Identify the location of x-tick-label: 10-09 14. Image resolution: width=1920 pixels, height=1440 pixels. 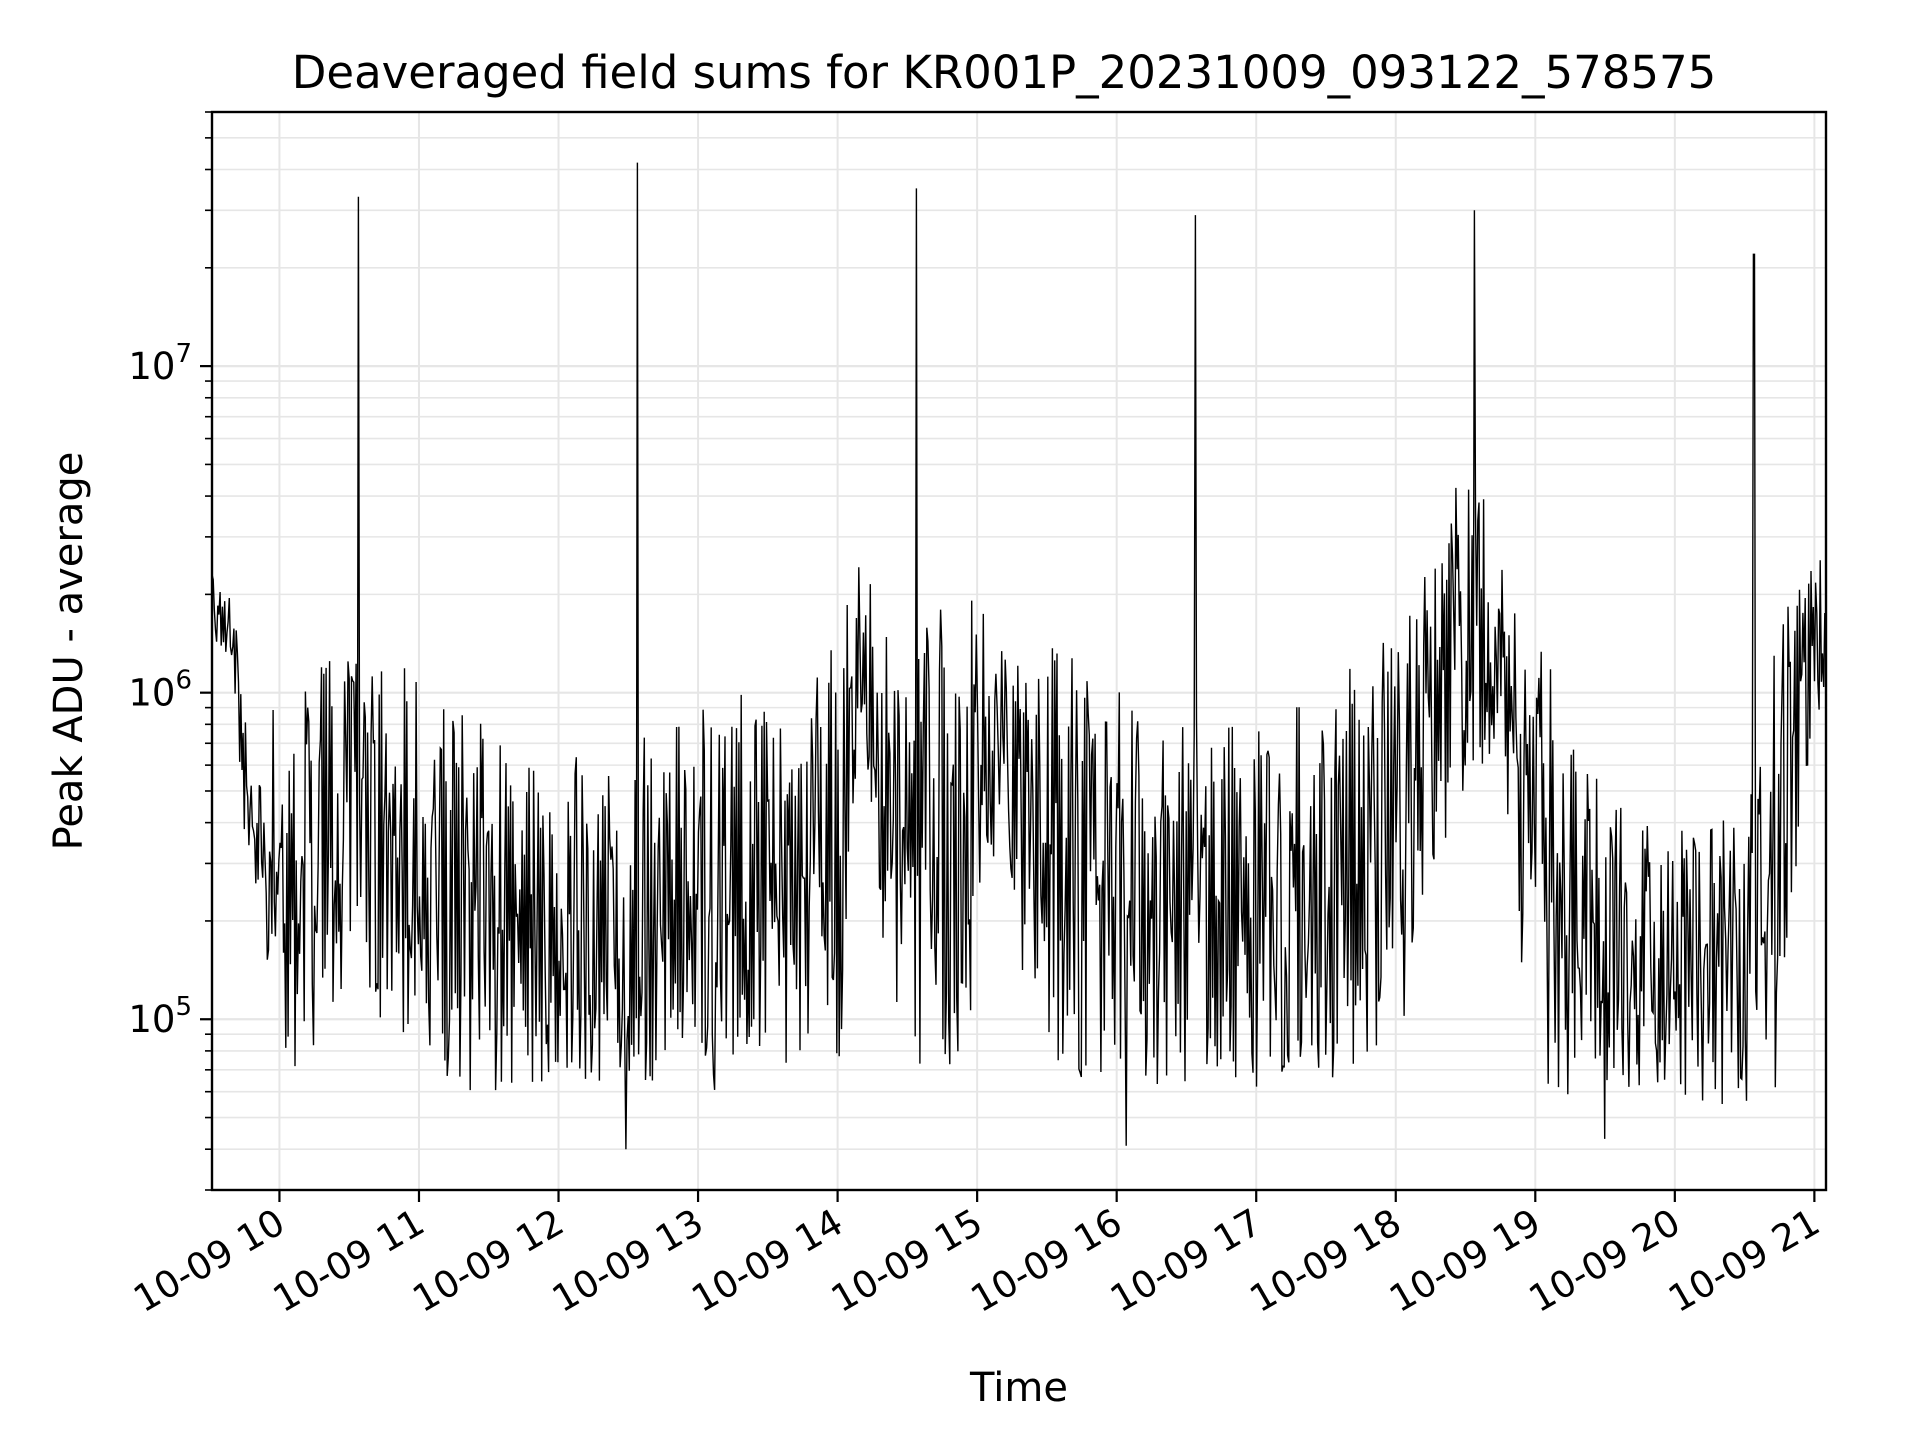
(768, 1261).